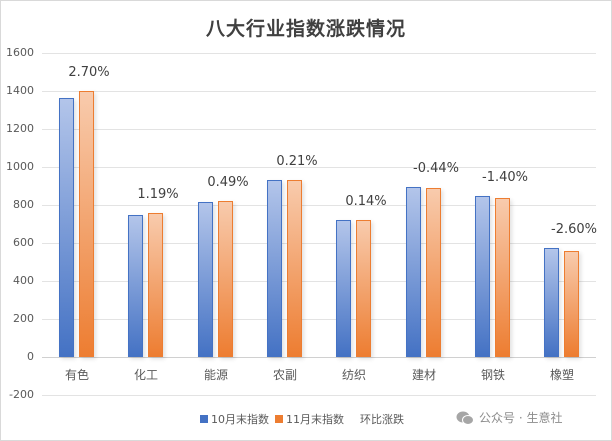  I want to click on legend: 10月末指数 11月末指数 环比涨跌, so click(305, 419).